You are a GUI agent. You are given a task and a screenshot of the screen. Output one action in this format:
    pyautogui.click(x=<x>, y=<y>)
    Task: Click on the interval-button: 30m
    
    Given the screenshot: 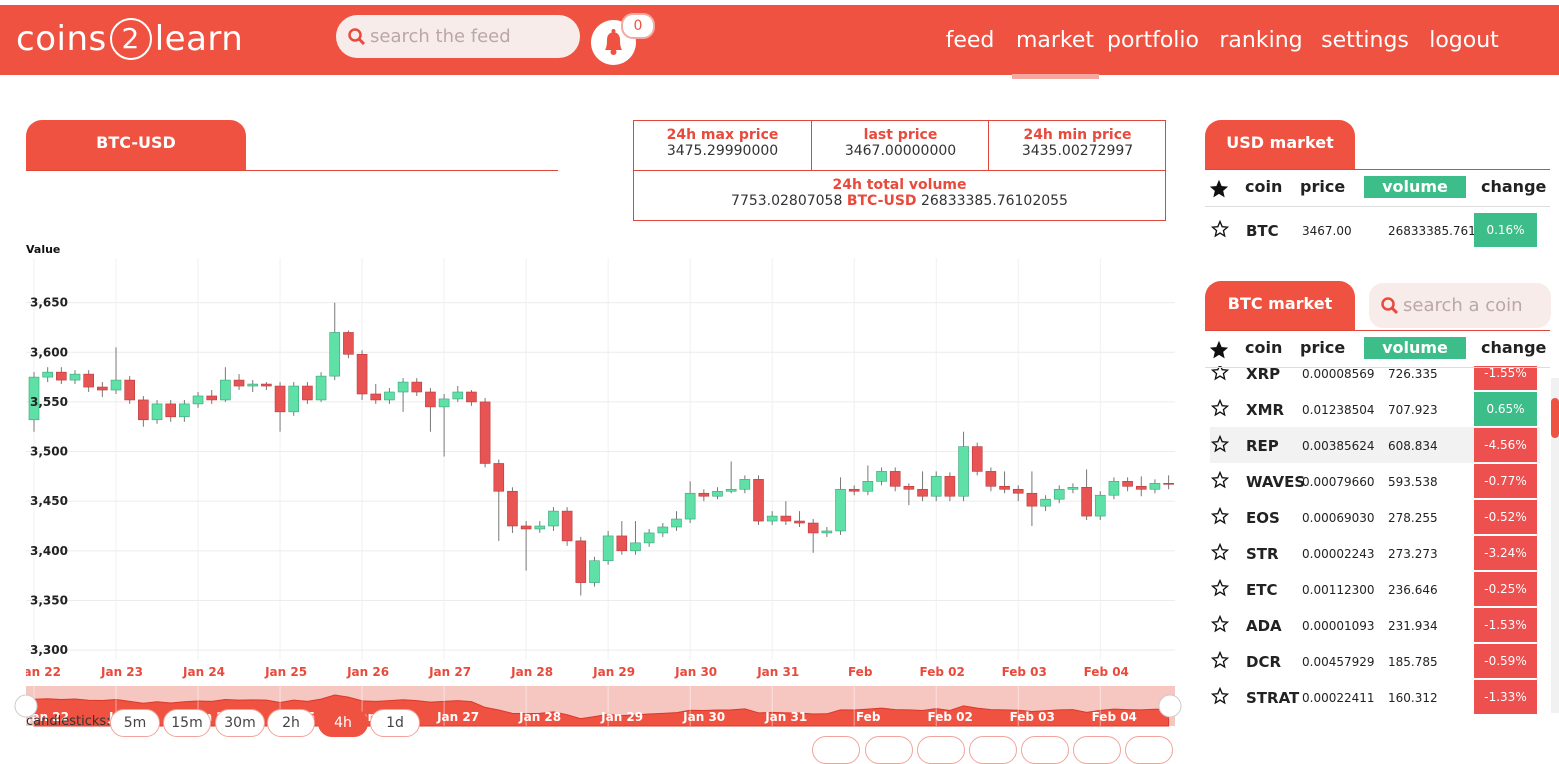 What is the action you would take?
    pyautogui.click(x=240, y=723)
    